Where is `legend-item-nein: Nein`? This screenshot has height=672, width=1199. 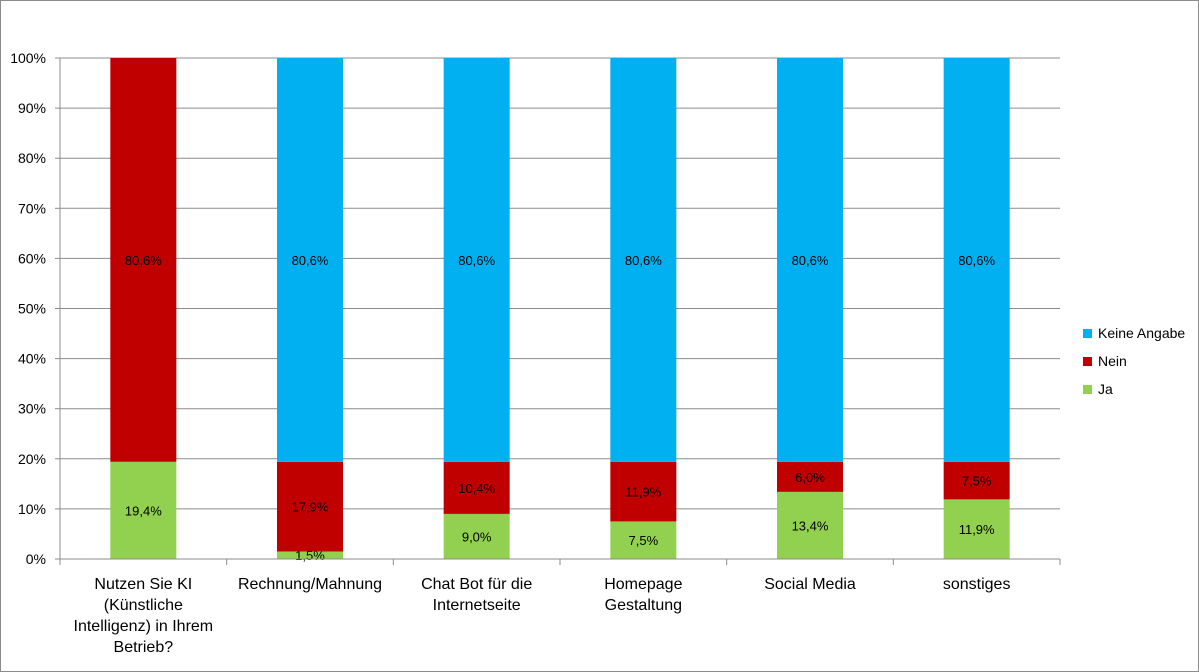
legend-item-nein: Nein is located at coordinates (1134, 361).